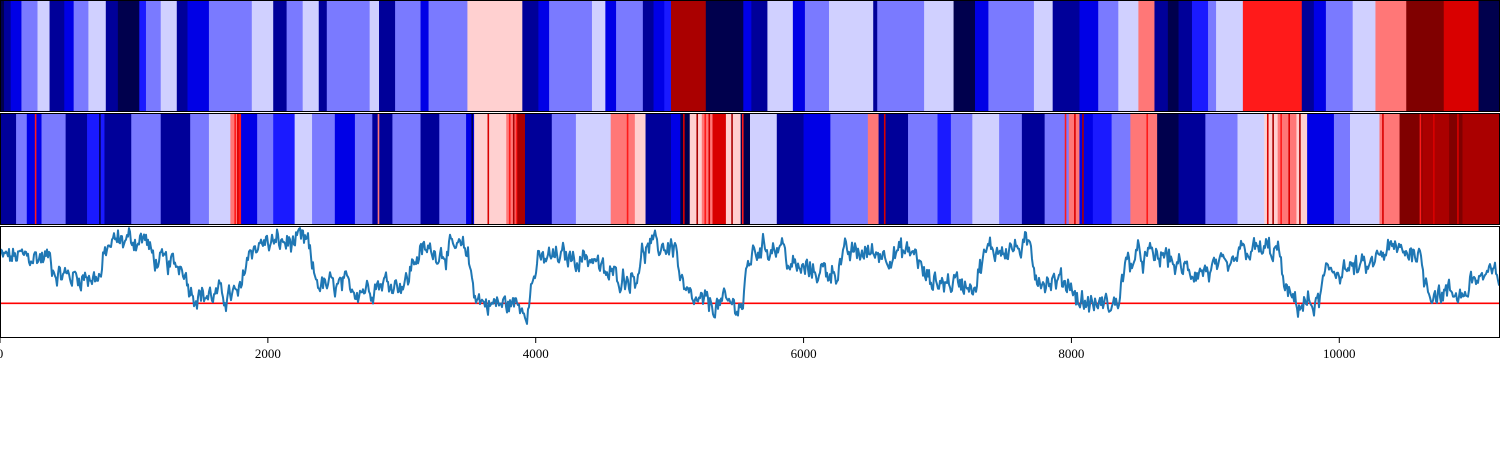  Describe the element at coordinates (536, 353) in the screenshot. I see `x-tick-label: 4000` at that location.